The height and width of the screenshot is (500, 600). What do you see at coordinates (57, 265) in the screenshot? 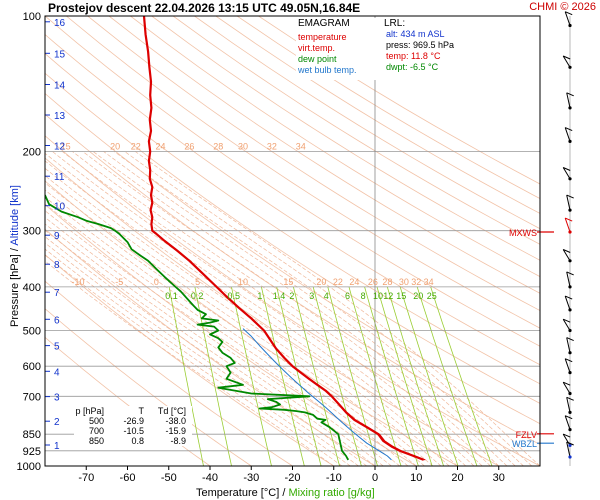
I see `altitude-tick-label: 8` at bounding box center [57, 265].